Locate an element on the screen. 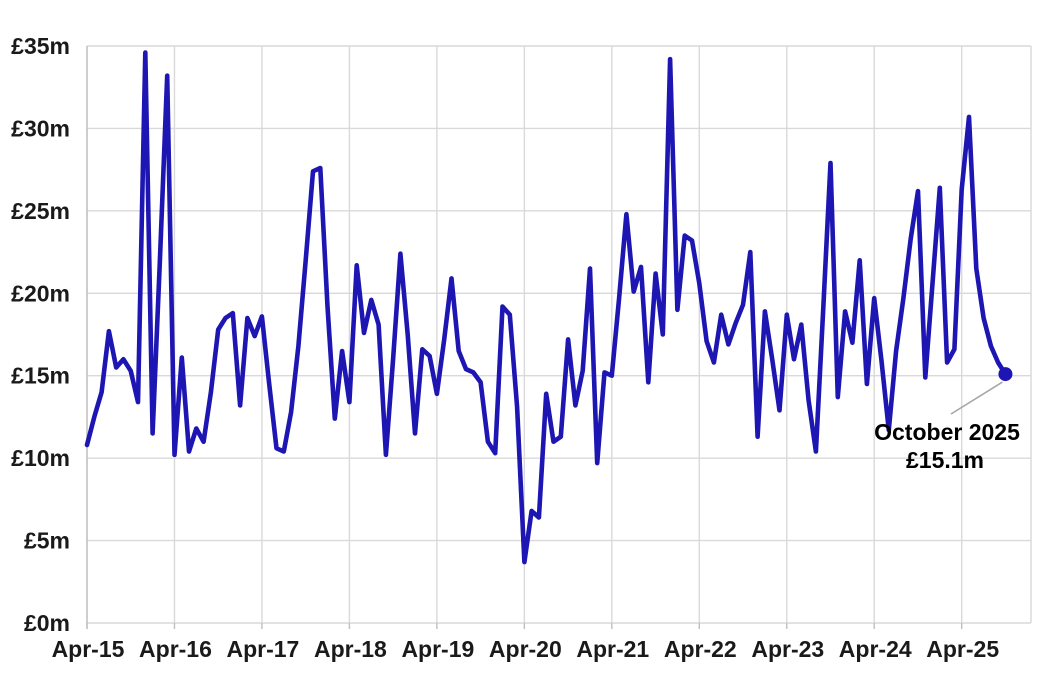 The image size is (1043, 681). x-axis-tick-label: Apr-23 is located at coordinates (787, 649).